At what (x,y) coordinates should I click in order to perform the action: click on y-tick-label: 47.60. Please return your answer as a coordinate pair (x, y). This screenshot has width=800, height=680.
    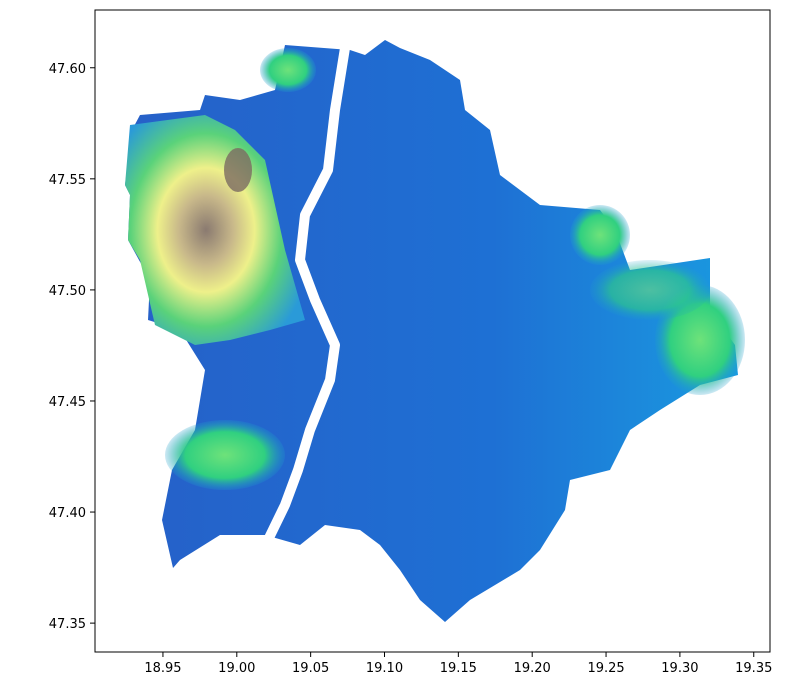
    Looking at the image, I should click on (67, 69).